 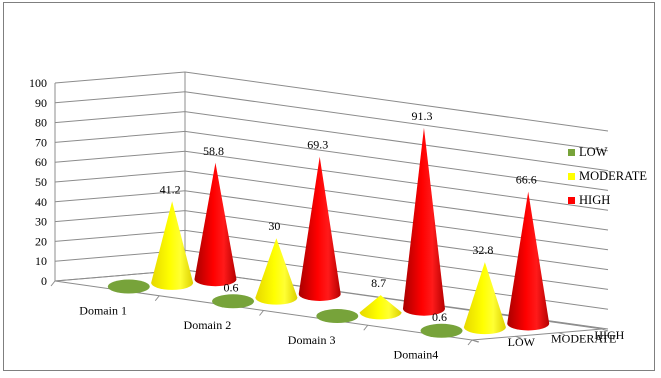 I want to click on data-label: 91.3, so click(x=421, y=116).